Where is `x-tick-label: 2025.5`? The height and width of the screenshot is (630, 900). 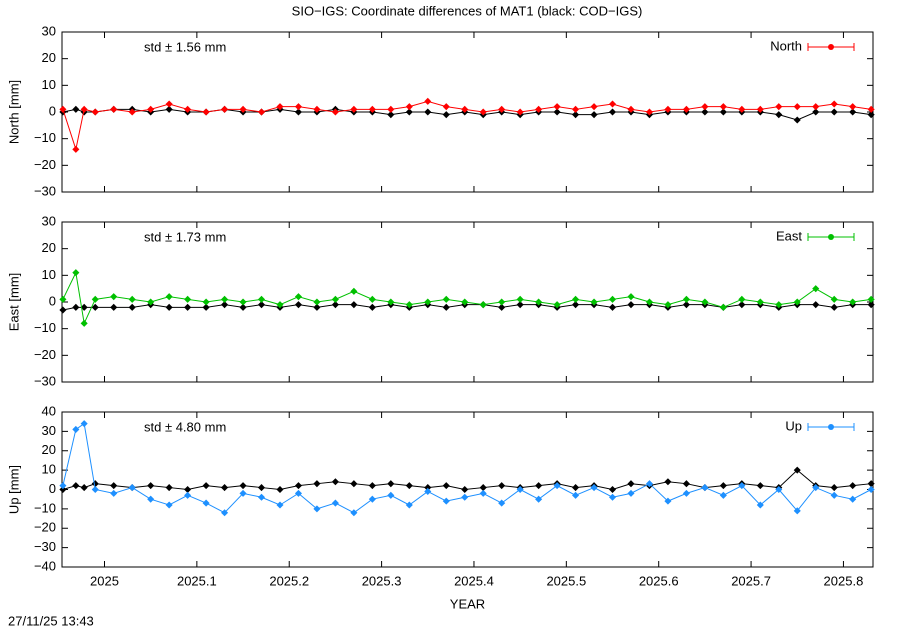 x-tick-label: 2025.5 is located at coordinates (566, 580).